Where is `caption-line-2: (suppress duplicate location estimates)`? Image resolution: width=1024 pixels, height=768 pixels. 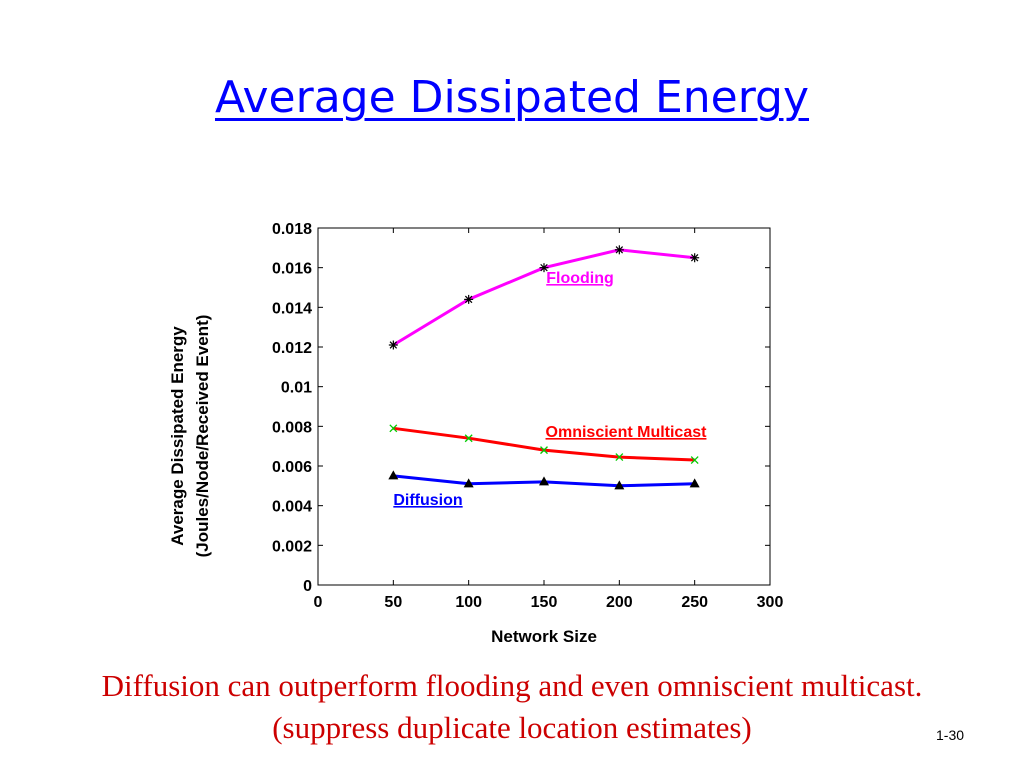 caption-line-2: (suppress duplicate location estimates) is located at coordinates (512, 727).